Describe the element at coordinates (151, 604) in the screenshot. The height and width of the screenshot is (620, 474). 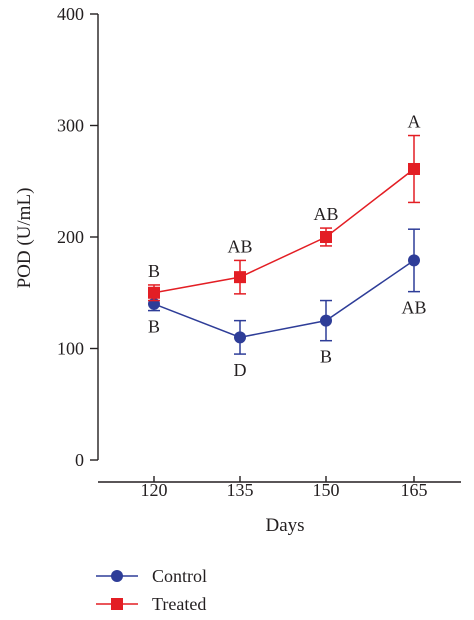
I see `legend-item-treated: Treated` at that location.